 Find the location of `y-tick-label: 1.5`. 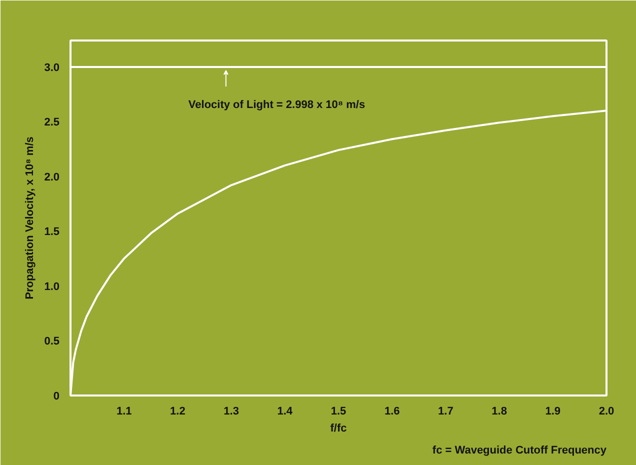

y-tick-label: 1.5 is located at coordinates (52, 232).